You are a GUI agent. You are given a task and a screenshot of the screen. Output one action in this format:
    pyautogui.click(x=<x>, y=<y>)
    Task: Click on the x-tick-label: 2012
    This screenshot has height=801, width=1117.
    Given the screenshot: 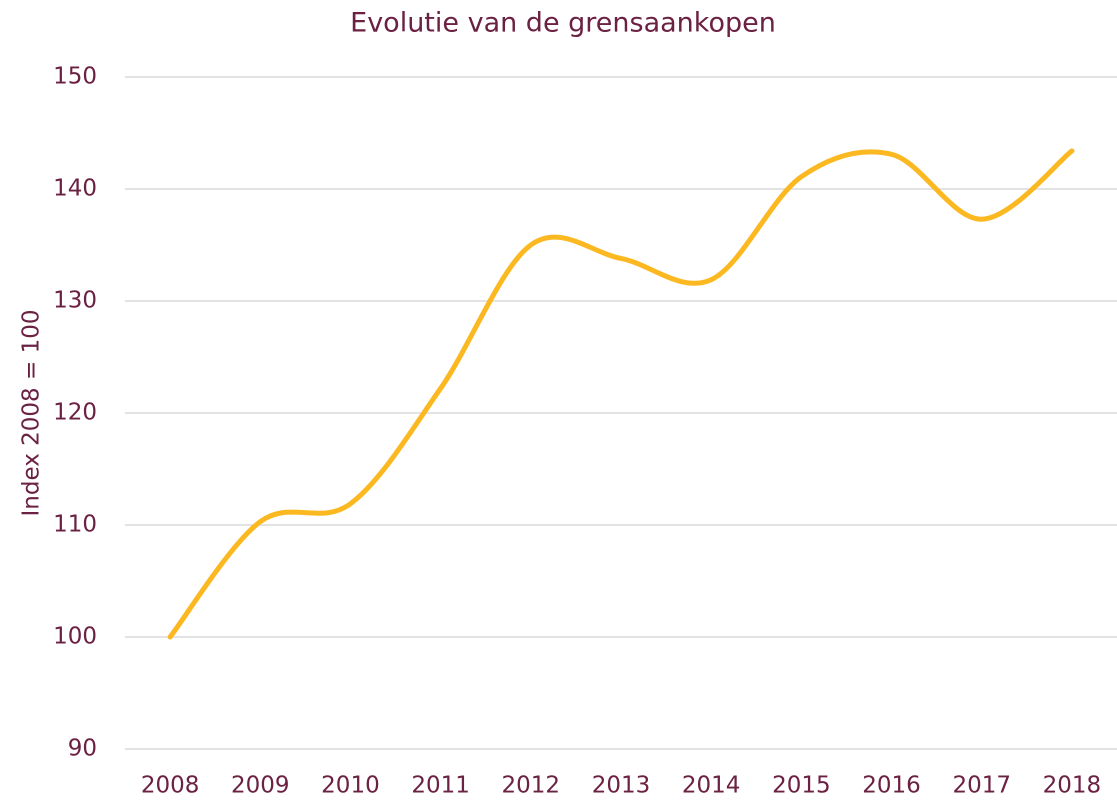 What is the action you would take?
    pyautogui.click(x=531, y=786)
    